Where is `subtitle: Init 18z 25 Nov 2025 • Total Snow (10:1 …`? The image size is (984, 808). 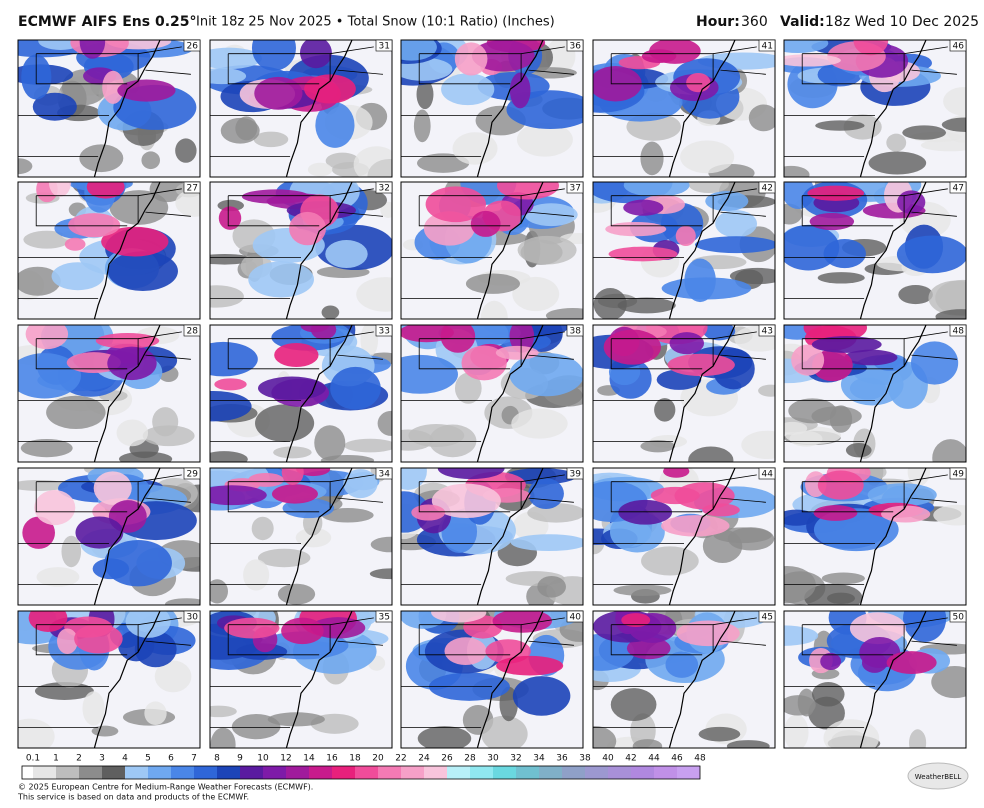
subtitle: Init 18z 25 Nov 2025 • Total Snow (10:1 … is located at coordinates (375, 22).